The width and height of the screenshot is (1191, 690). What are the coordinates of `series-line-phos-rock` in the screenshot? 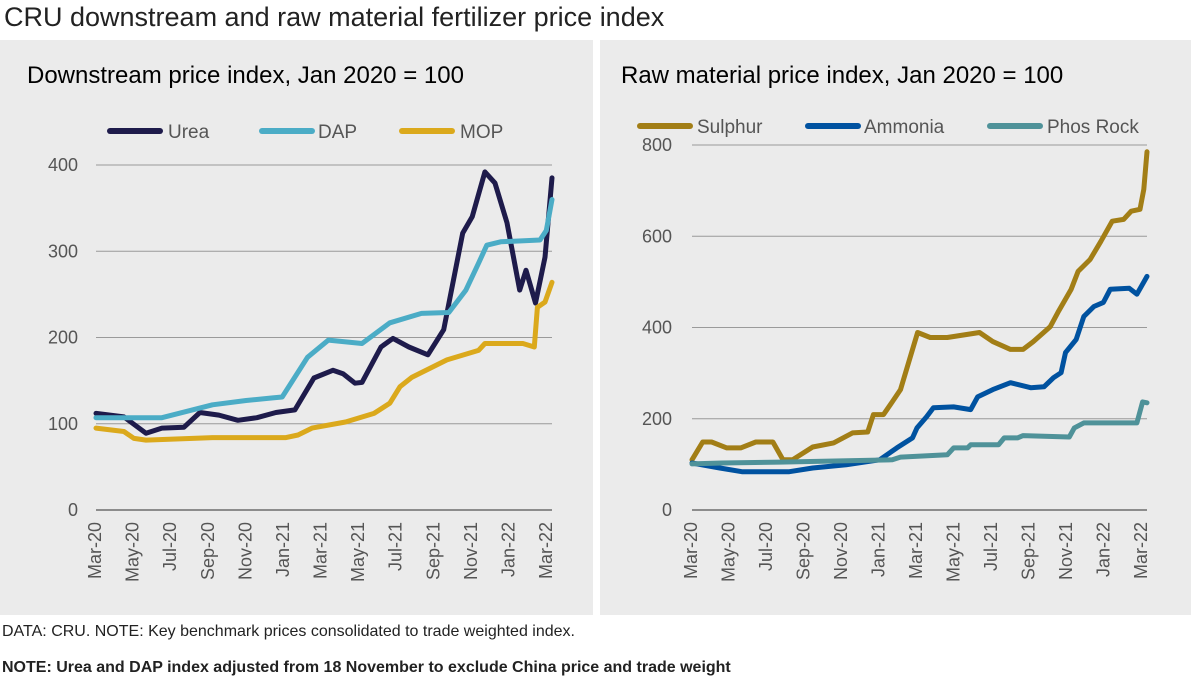 It's located at (919, 433).